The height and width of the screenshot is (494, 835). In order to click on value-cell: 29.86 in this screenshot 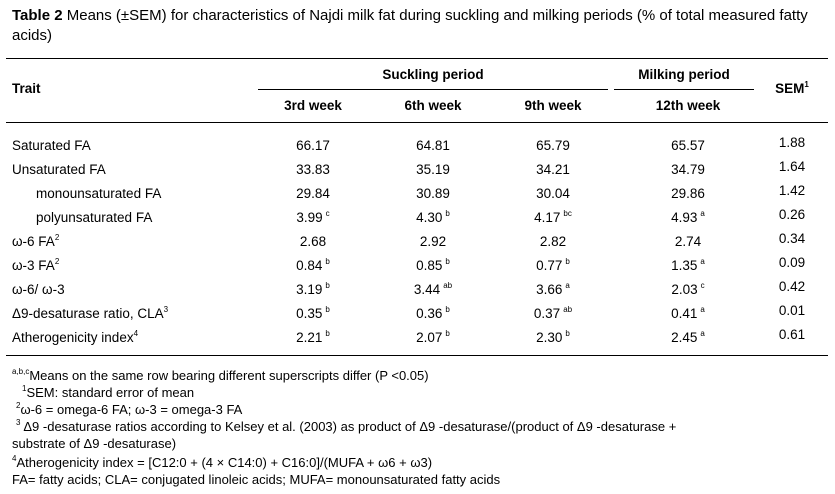, I will do `click(688, 194)`.